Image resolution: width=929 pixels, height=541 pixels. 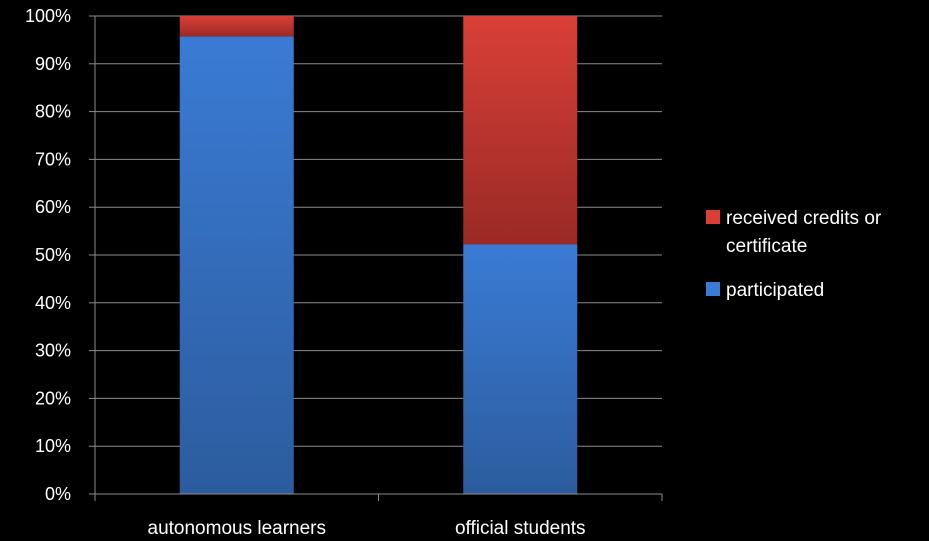 What do you see at coordinates (236, 26) in the screenshot?
I see `bar-received-credits-or-certificate-autonomous-learners` at bounding box center [236, 26].